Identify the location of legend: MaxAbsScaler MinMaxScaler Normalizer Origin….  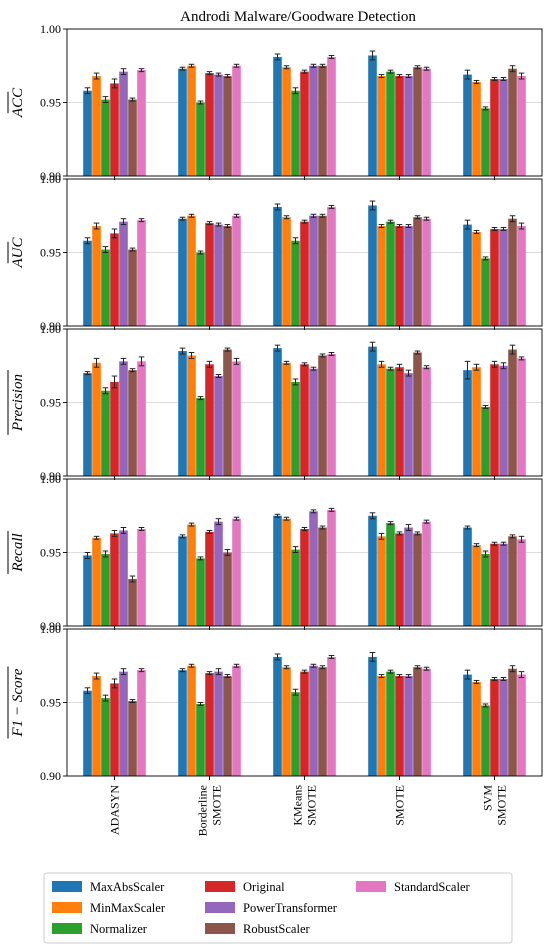
(278, 908).